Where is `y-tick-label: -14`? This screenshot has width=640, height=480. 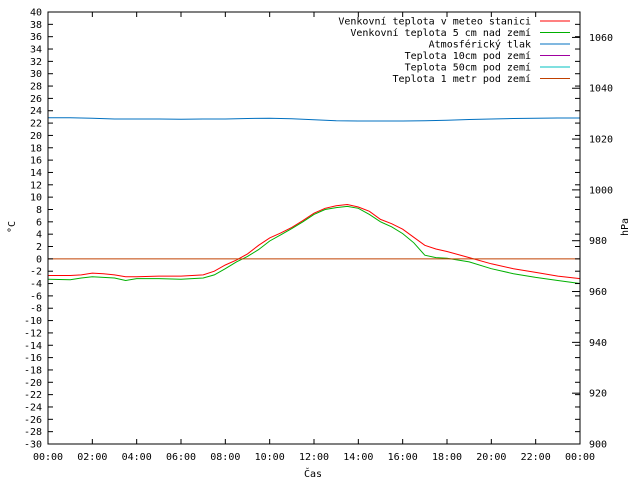 y-tick-label: -14 is located at coordinates (33, 346).